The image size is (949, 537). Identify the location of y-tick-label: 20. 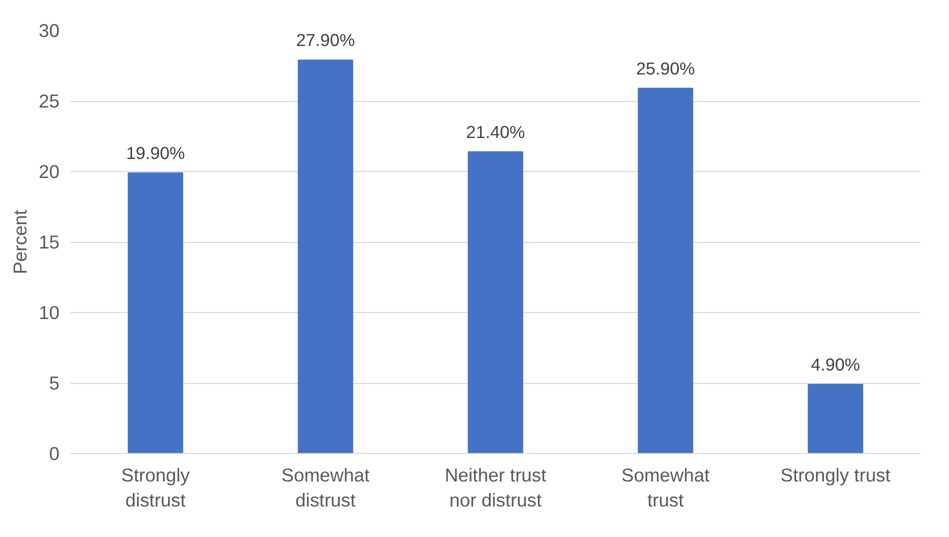
(49, 171).